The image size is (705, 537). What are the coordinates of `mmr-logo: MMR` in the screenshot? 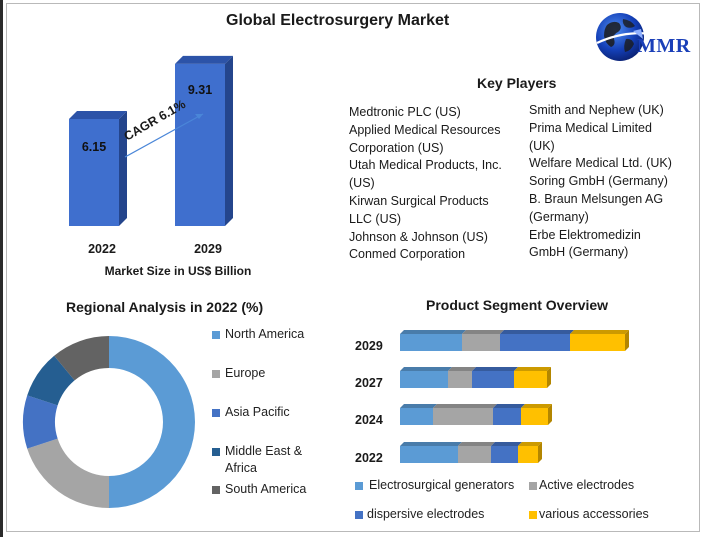 It's located at (645, 37).